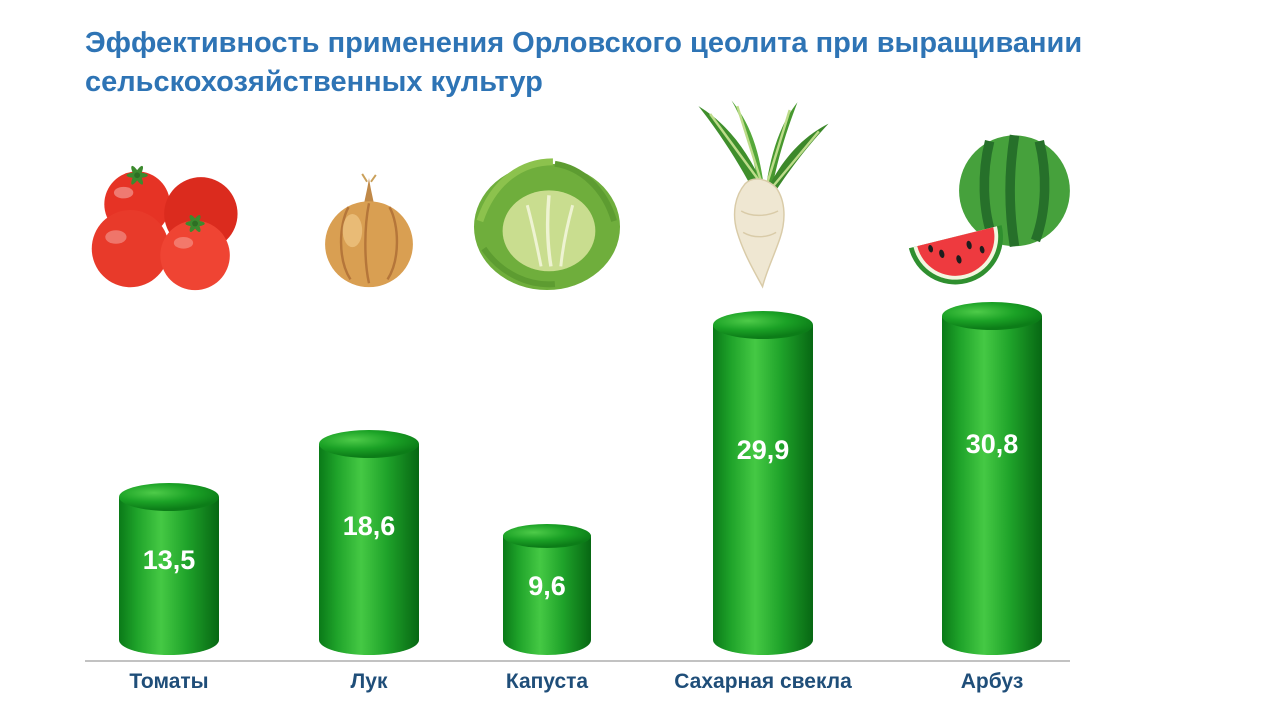 This screenshot has height=720, width=1280. I want to click on bar-cylinder: 9,6, so click(547, 589).